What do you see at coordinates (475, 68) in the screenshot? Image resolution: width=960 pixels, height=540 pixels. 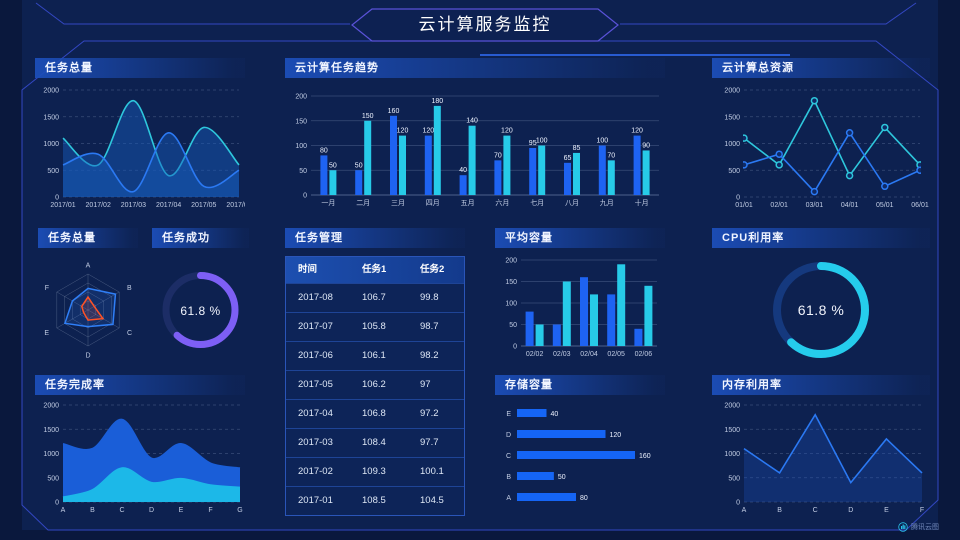 I see `panel-title-task-trend: 云计算任务趋势` at bounding box center [475, 68].